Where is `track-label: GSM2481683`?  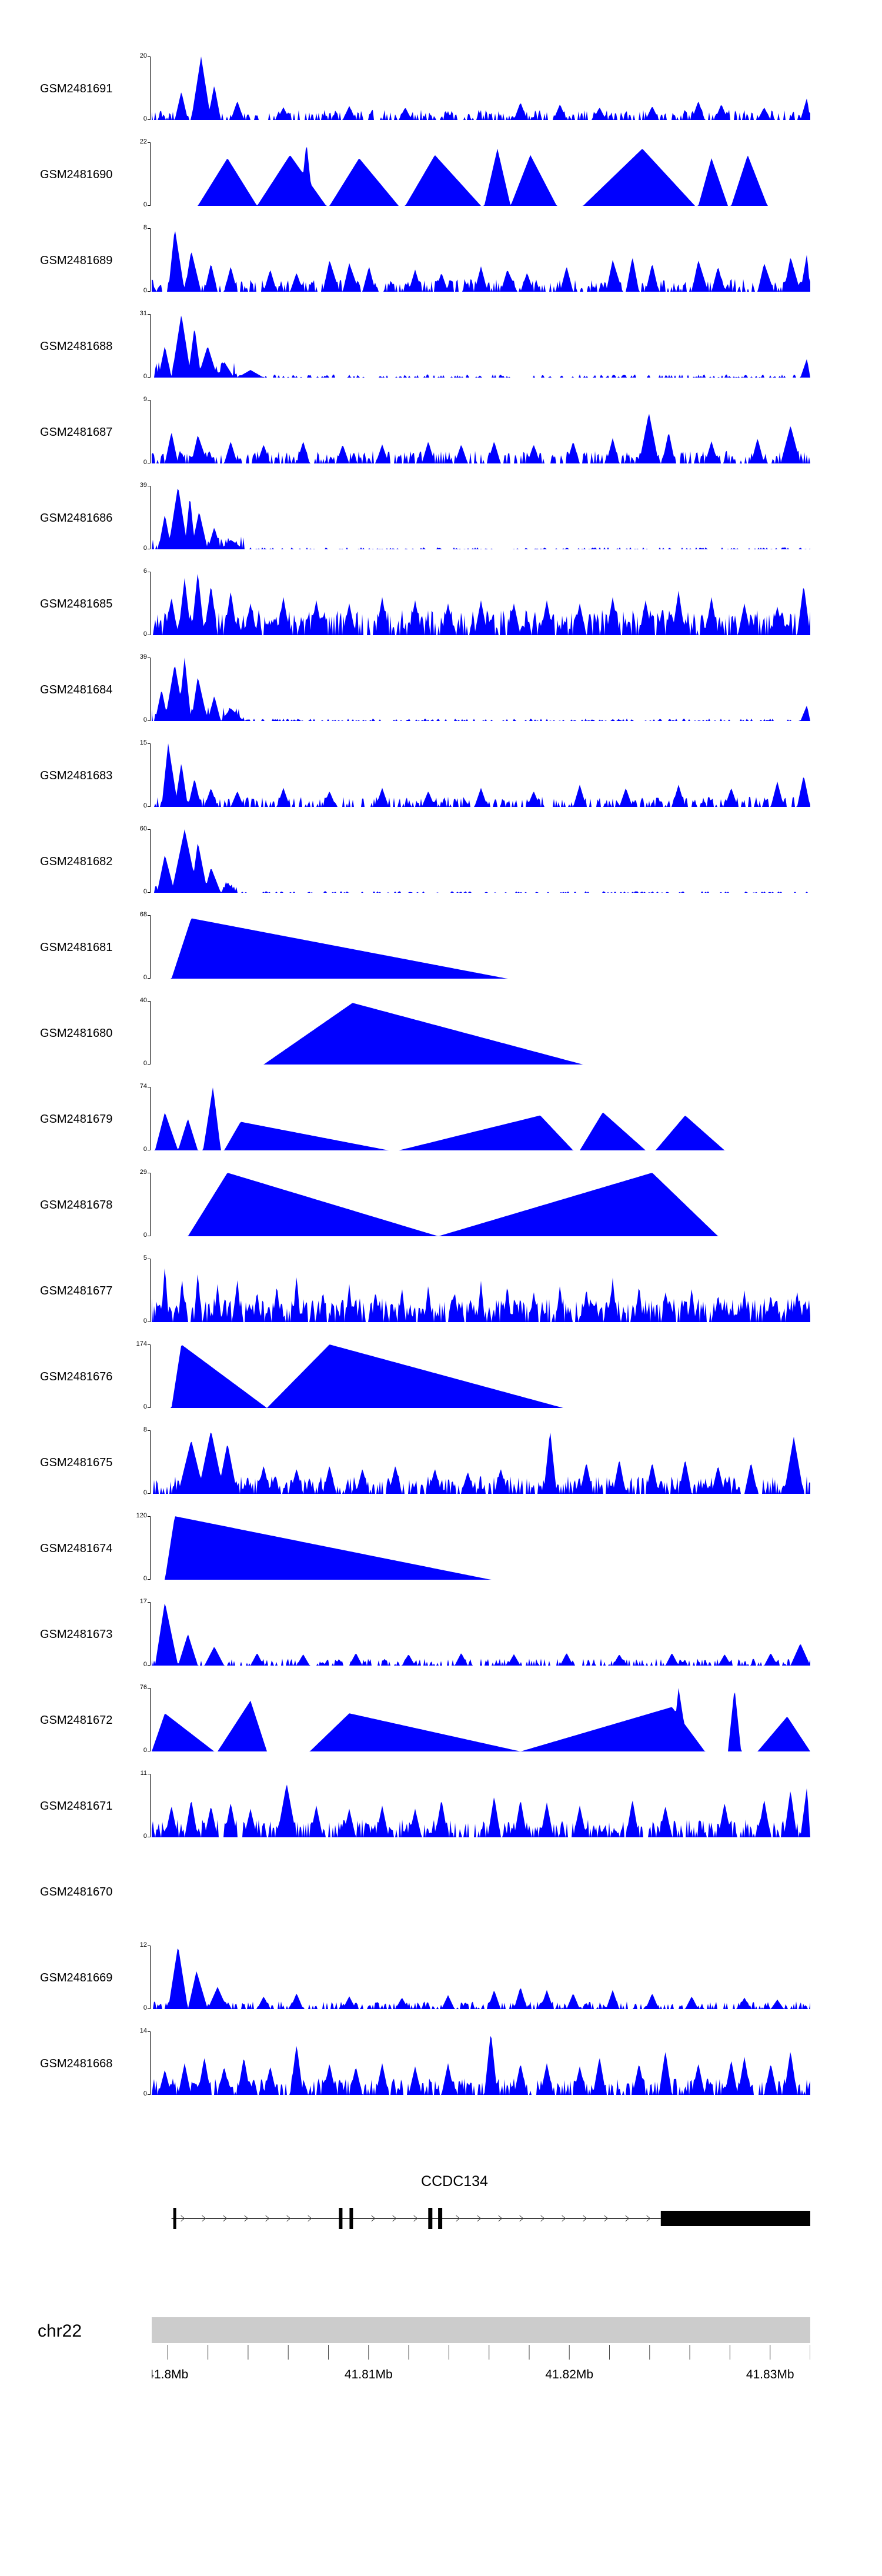
track-label: GSM2481683 is located at coordinates (76, 775).